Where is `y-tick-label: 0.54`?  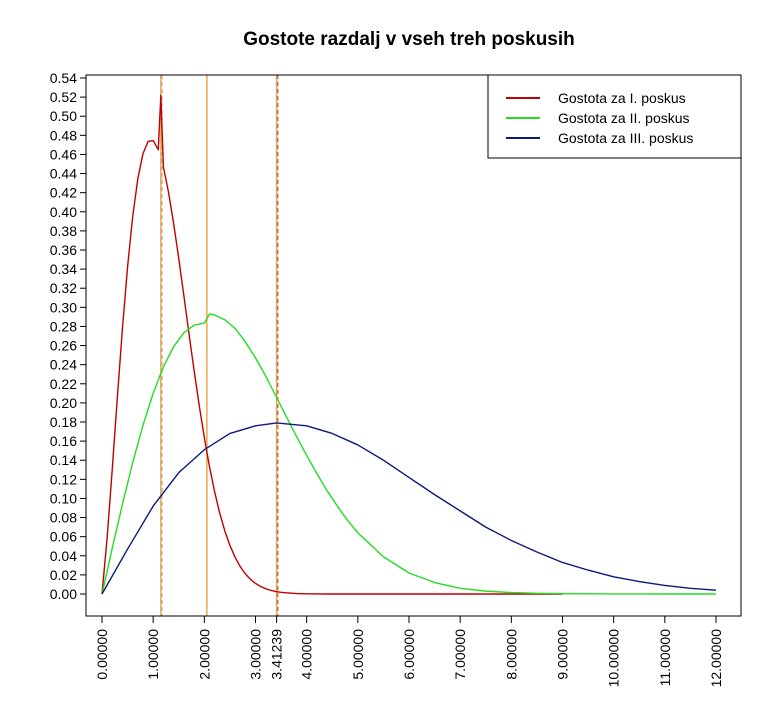
y-tick-label: 0.54 is located at coordinates (63, 78).